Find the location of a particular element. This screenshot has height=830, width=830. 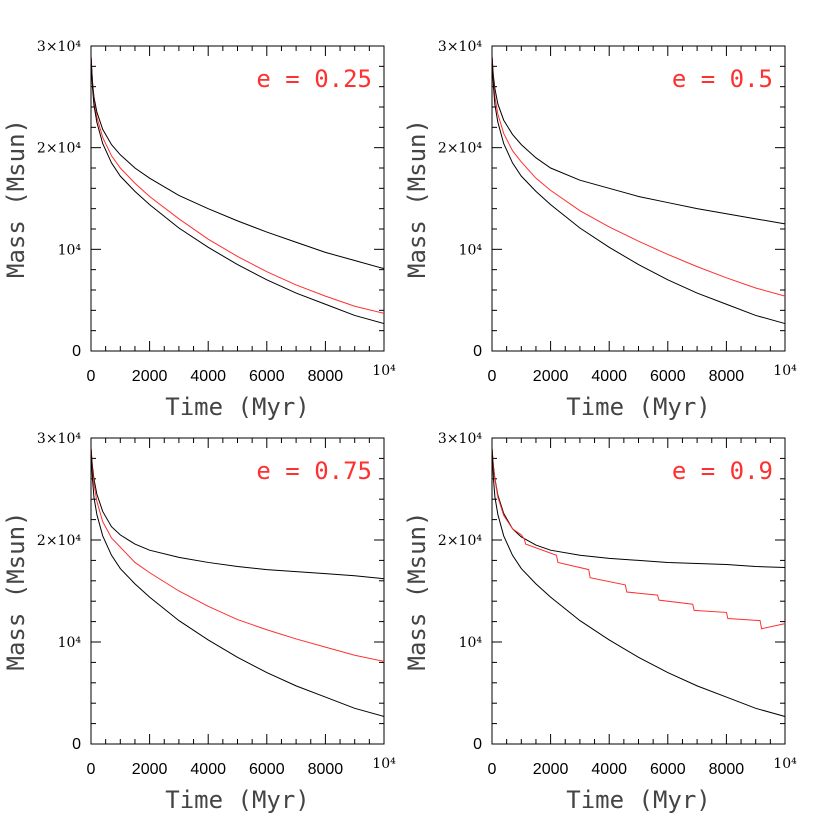

eccentricity-label: e = 0.25 is located at coordinates (314, 79).